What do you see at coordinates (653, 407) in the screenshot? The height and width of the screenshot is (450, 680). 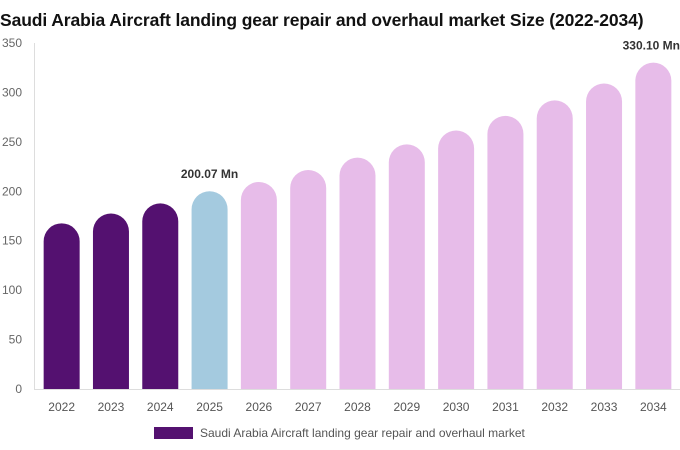 I see `x-tick-label: 2034` at bounding box center [653, 407].